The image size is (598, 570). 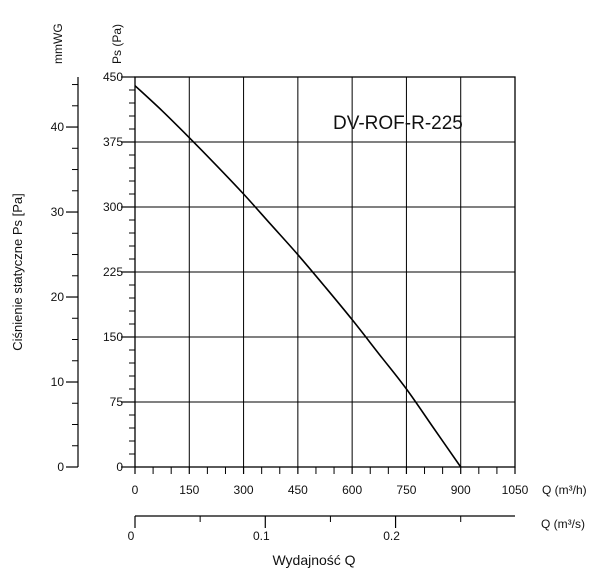 I want to click on m3h-unit-label: Q (m³/h), so click(x=564, y=490).